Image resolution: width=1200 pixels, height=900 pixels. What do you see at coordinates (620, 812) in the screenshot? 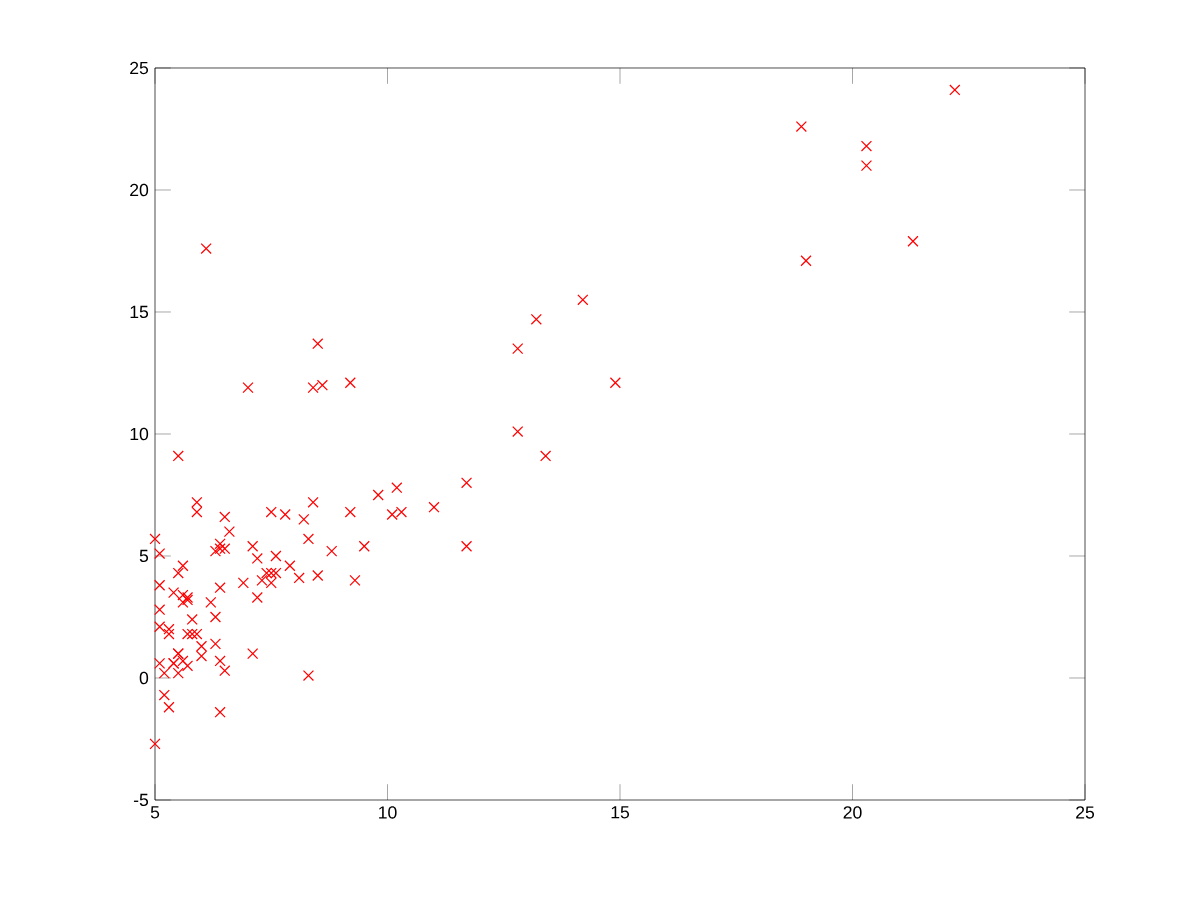
I see `x-tick-label: 15` at bounding box center [620, 812].